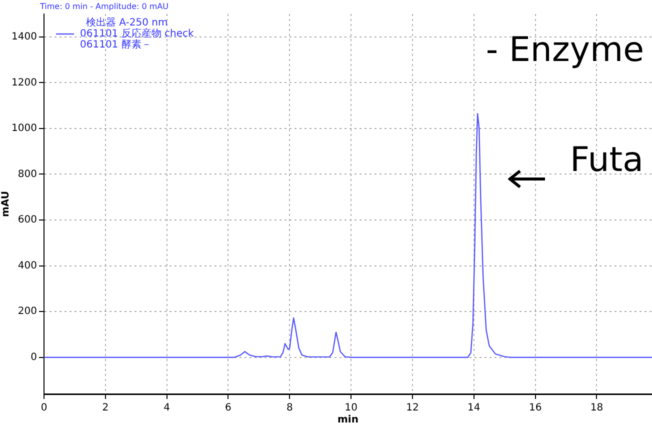 The image size is (652, 426). I want to click on x-tick-label: 4, so click(167, 408).